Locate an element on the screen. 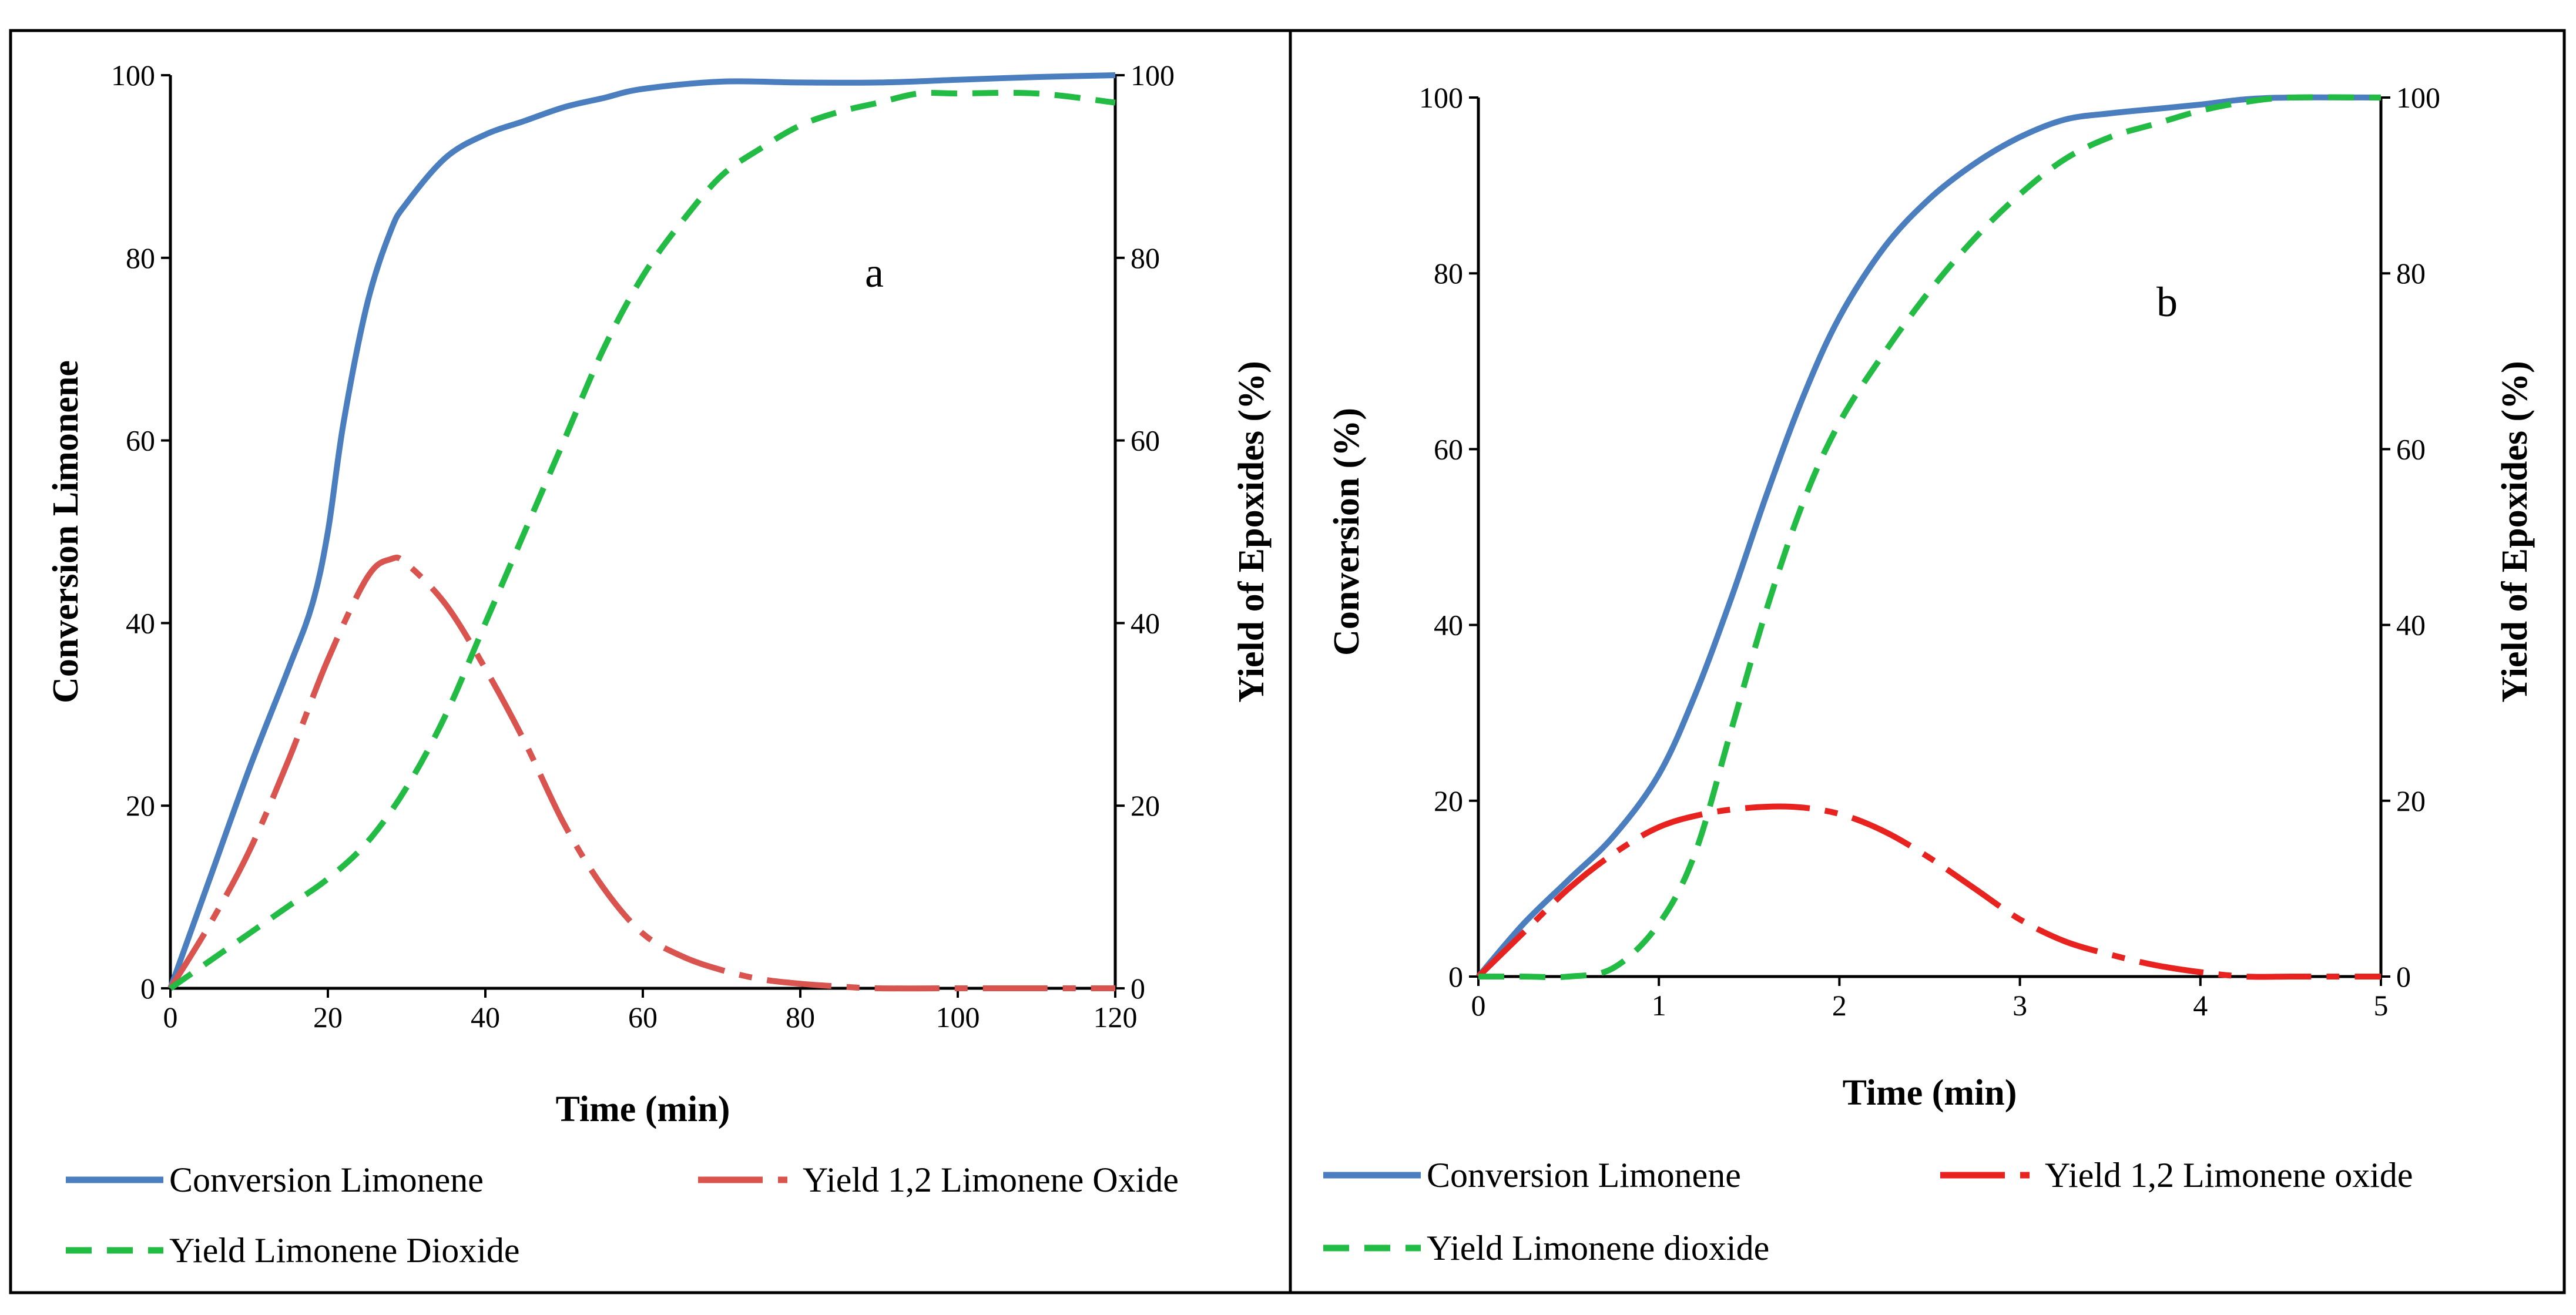  panel-a-x-tick-label: 100 is located at coordinates (958, 1018).